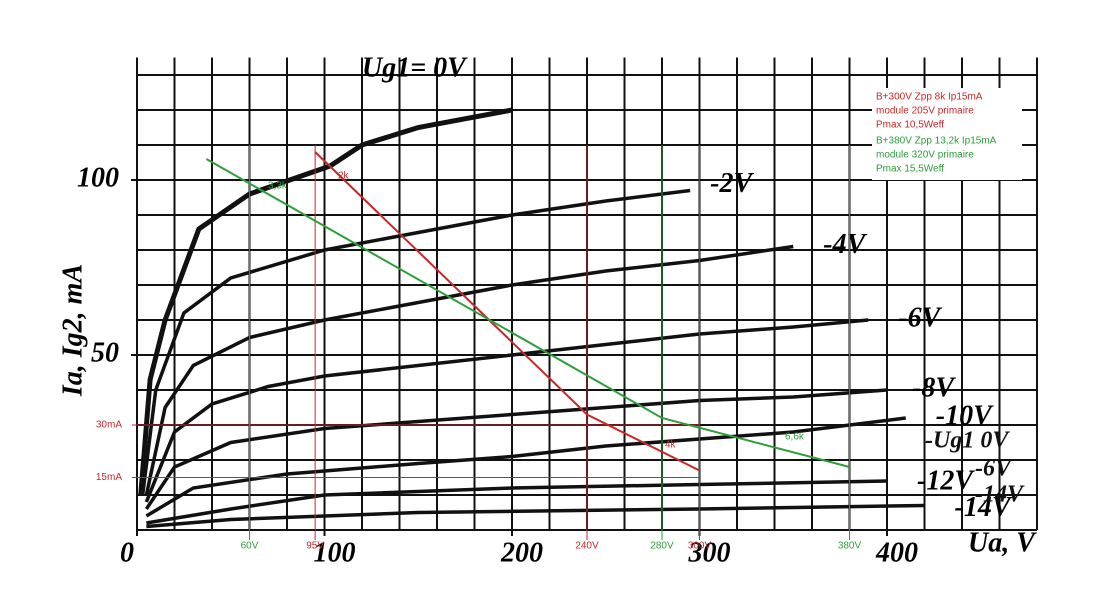 The height and width of the screenshot is (614, 1120). Describe the element at coordinates (671, 445) in the screenshot. I see `annotation: 4k` at that location.